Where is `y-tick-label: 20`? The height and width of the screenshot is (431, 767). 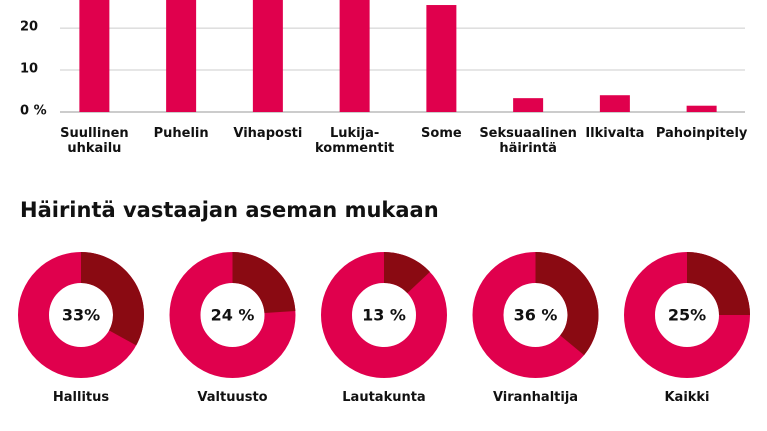 y-tick-label: 20 is located at coordinates (29, 27).